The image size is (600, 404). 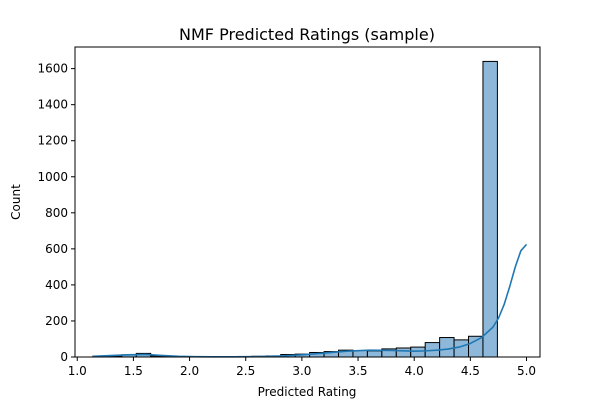 I want to click on x-tick-label: 4.5, so click(x=470, y=371).